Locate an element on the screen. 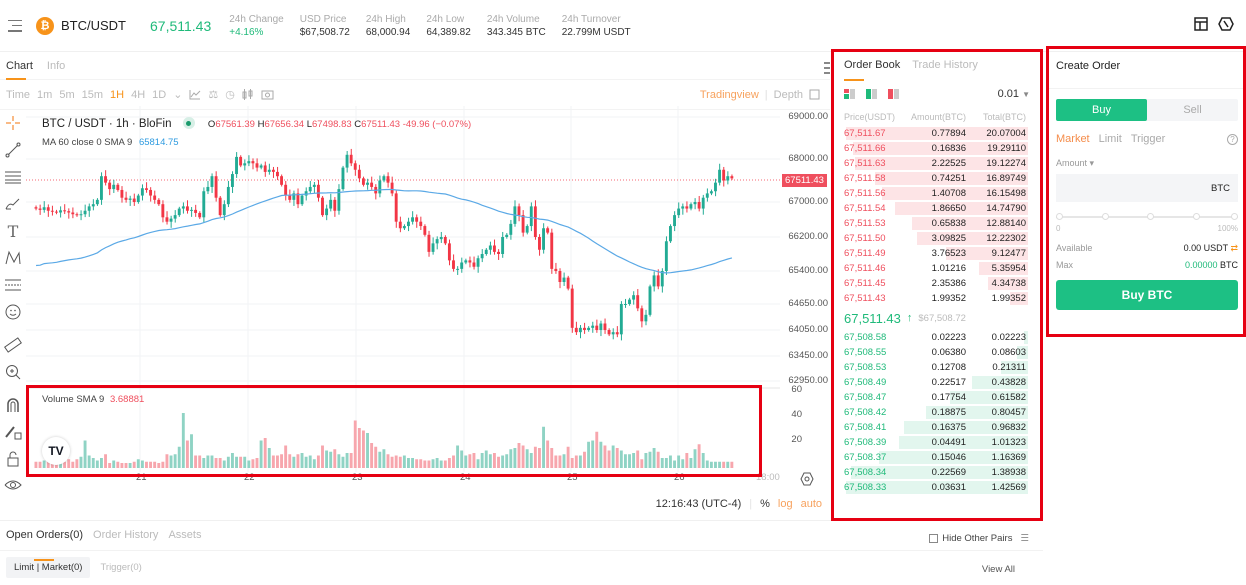 The height and width of the screenshot is (585, 1246). order-type-limit: Limit is located at coordinates (1110, 139).